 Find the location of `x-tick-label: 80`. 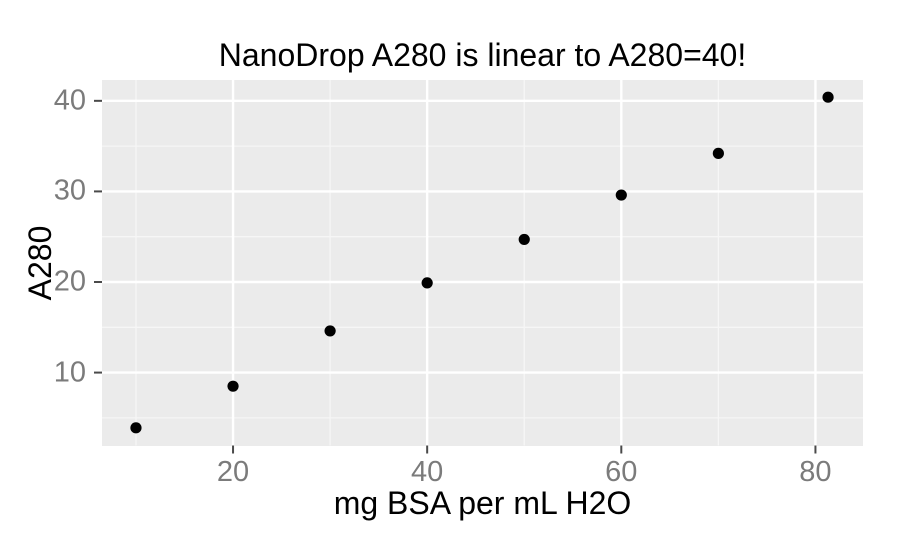

x-tick-label: 80 is located at coordinates (815, 472).